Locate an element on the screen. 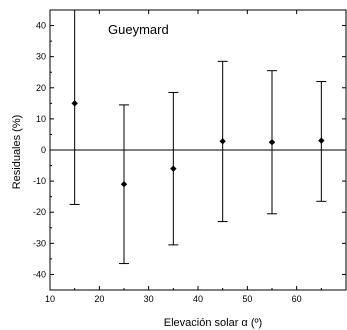 The height and width of the screenshot is (330, 347). x-tick-label: 20 is located at coordinates (99, 299).